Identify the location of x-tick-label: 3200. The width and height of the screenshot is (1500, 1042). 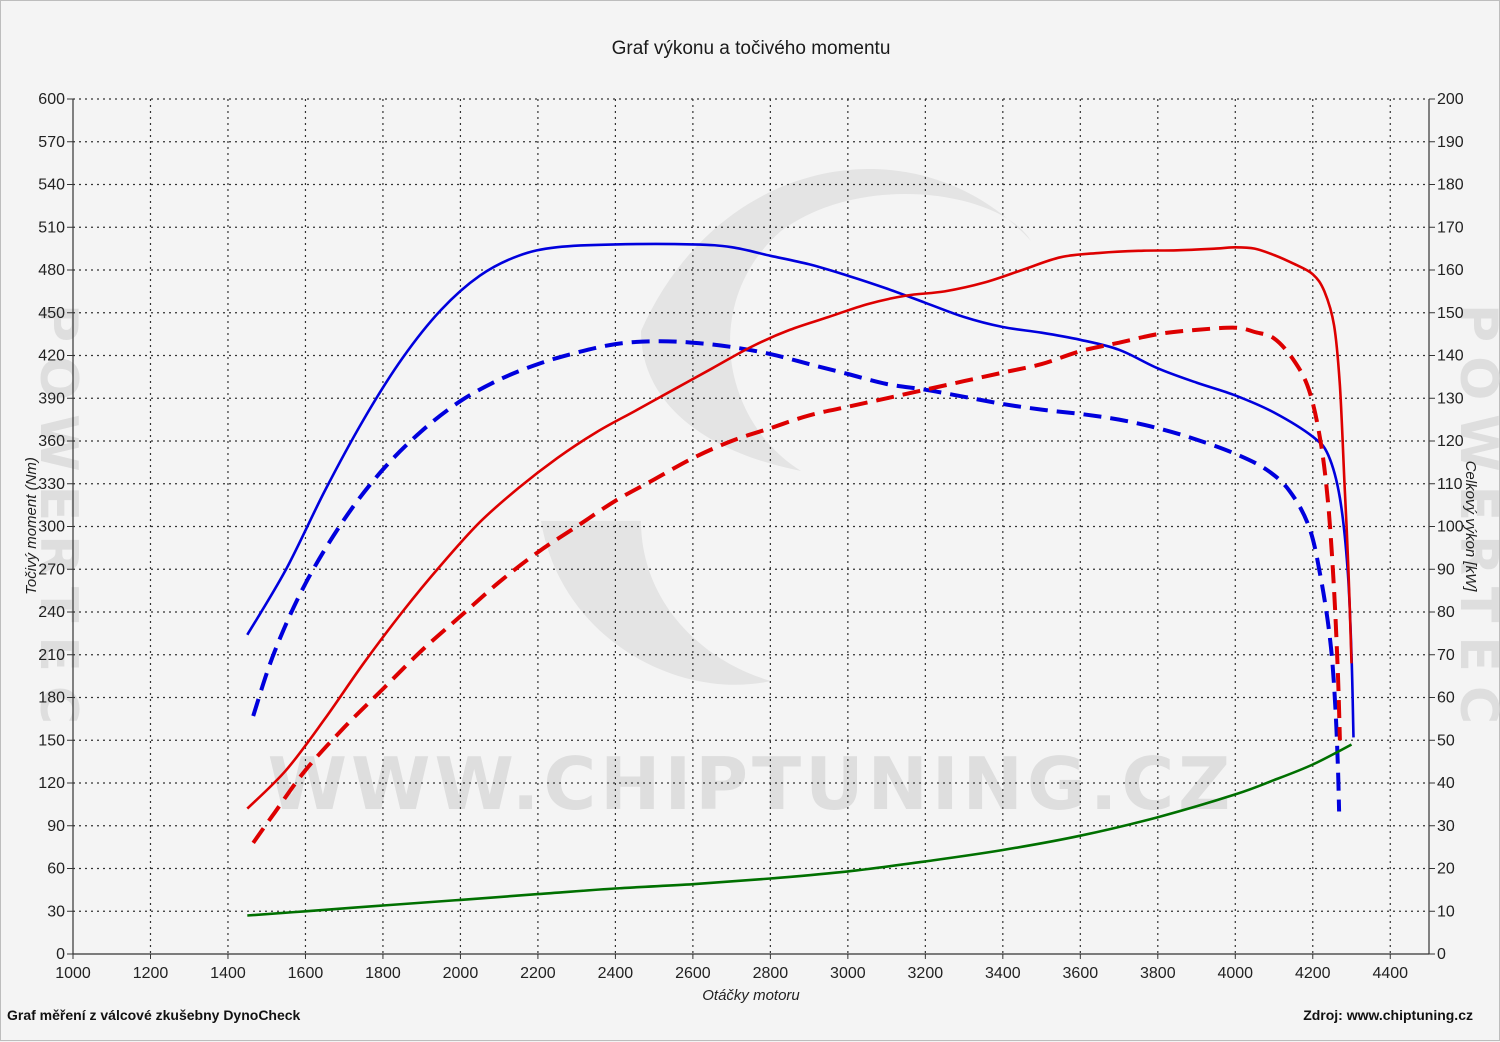
(926, 973).